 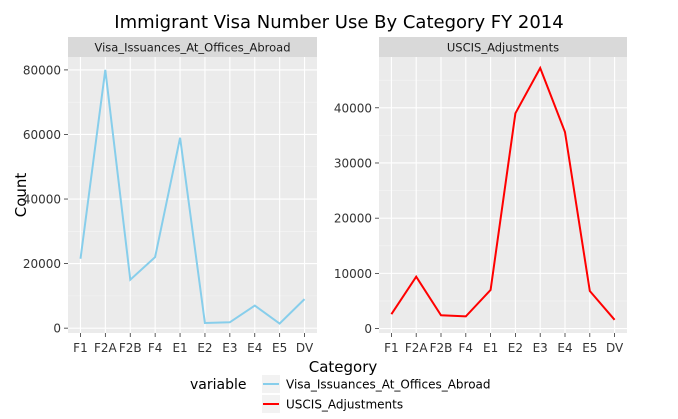 What do you see at coordinates (21, 195) in the screenshot?
I see `y-axis-title: Count` at bounding box center [21, 195].